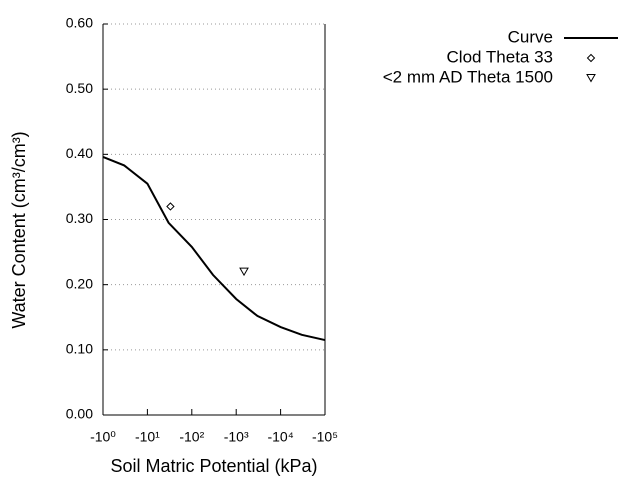  I want to click on y-tick-label: 0.50, so click(79, 88).